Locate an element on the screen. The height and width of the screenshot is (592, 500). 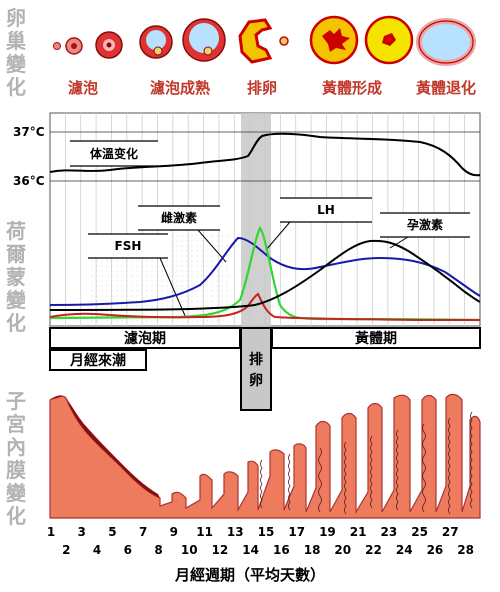
phase-bars: 濾泡期 月經來潮 排 卵 黃體期 is located at coordinates (265, 369).